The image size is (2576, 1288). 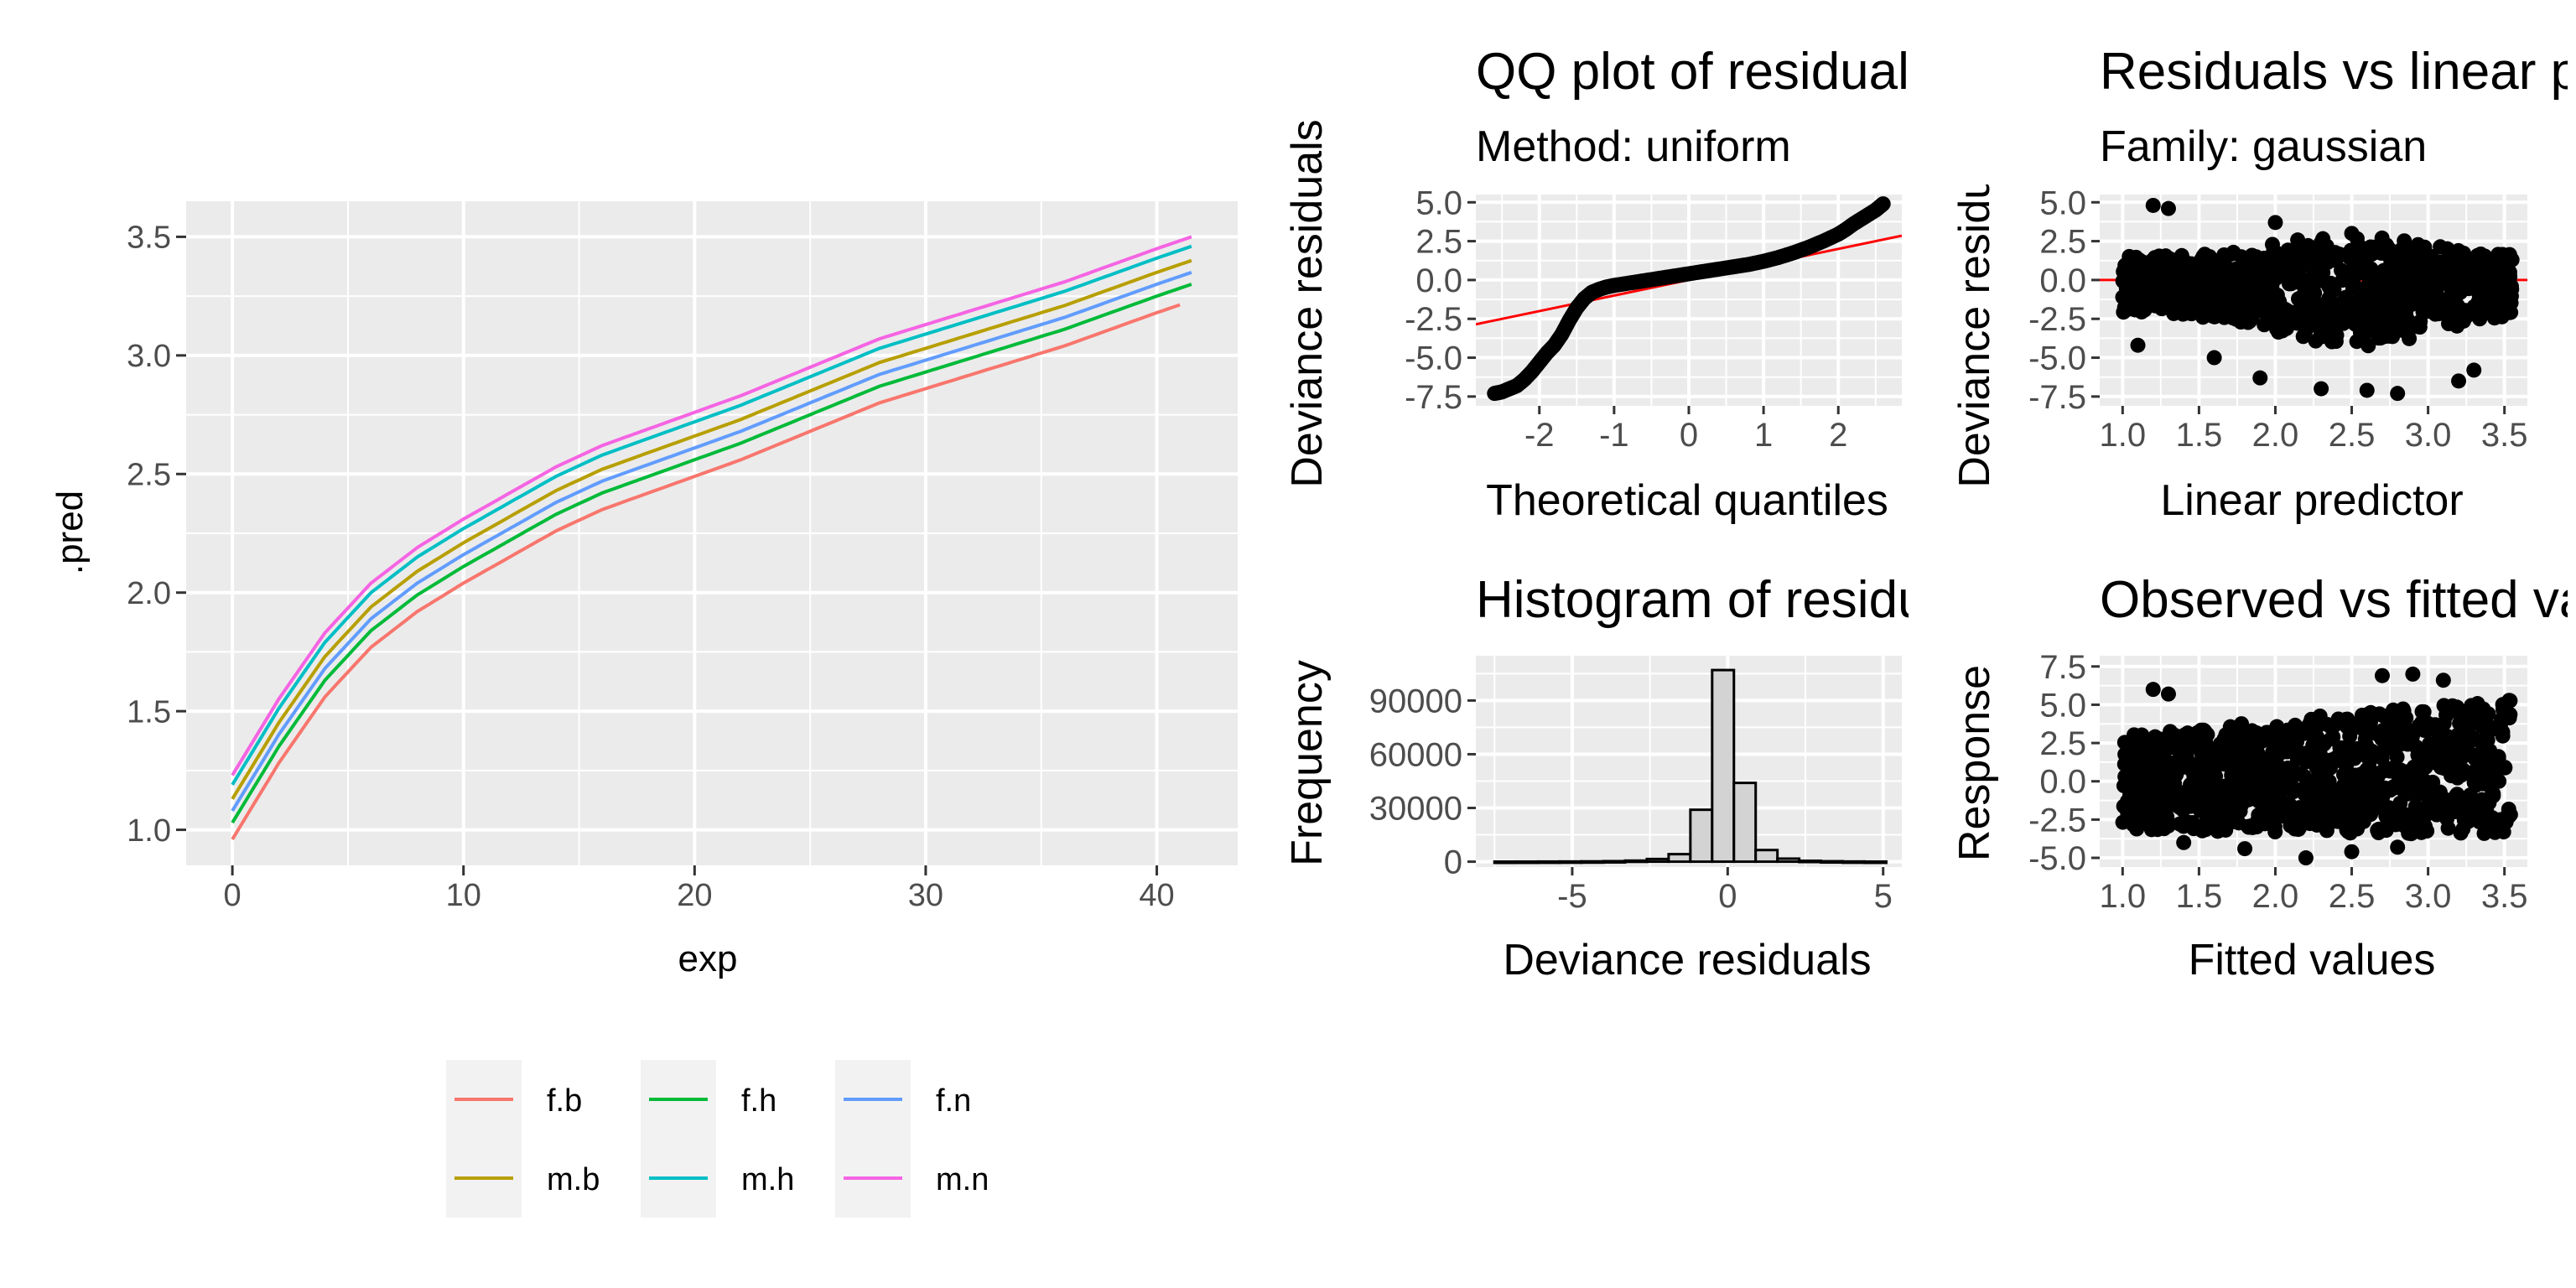 What do you see at coordinates (1687, 501) in the screenshot?
I see `qq-x-axis-label: Theoretical quantiles` at bounding box center [1687, 501].